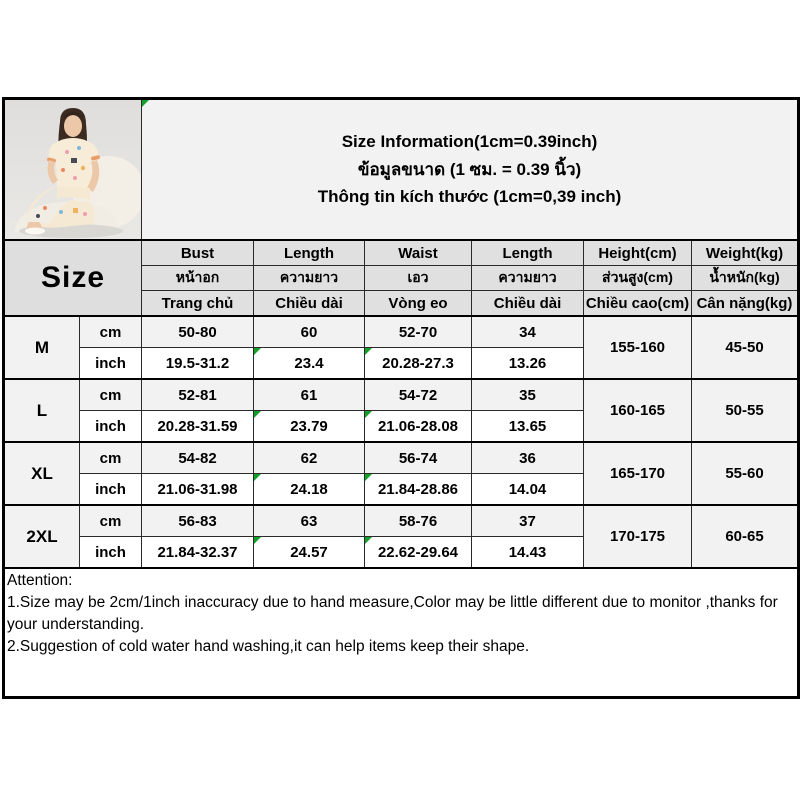  What do you see at coordinates (418, 363) in the screenshot?
I see `cell-m-waist-inch: 20.28-27.3` at bounding box center [418, 363].